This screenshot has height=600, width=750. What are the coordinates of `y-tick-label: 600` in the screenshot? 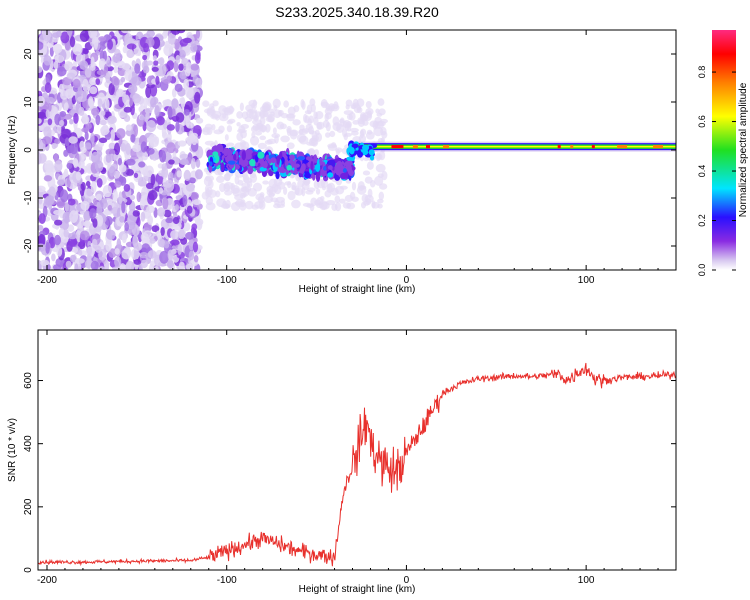 It's located at (28, 380).